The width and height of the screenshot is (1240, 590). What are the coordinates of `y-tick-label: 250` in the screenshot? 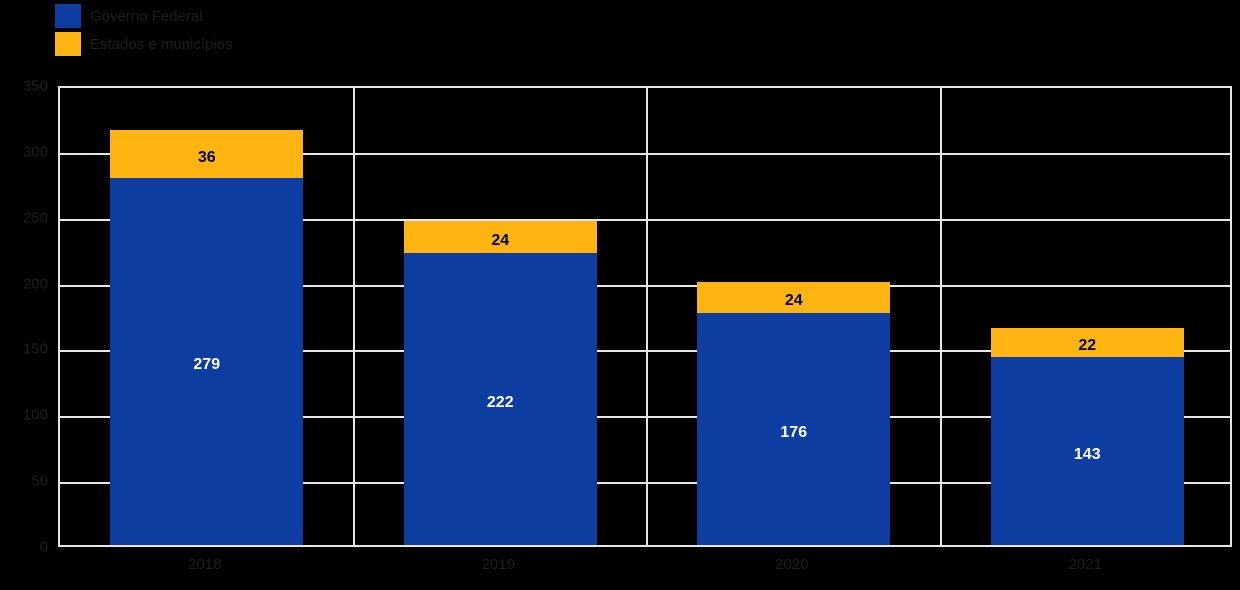 It's located at (35, 218).